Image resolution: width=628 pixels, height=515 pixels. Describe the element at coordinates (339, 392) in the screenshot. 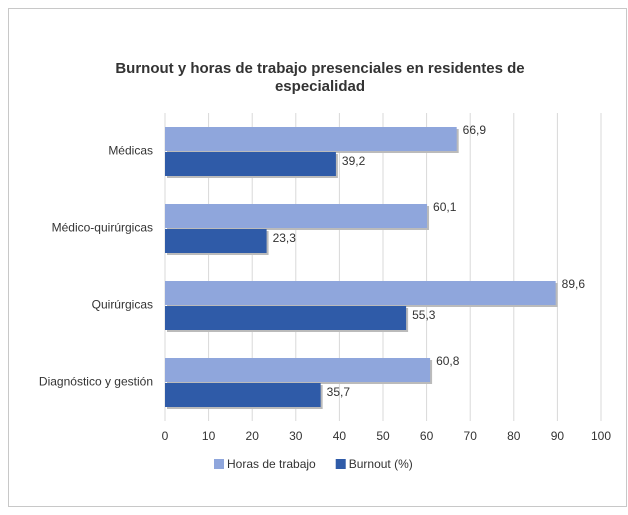

I see `value-label: 35,7` at that location.